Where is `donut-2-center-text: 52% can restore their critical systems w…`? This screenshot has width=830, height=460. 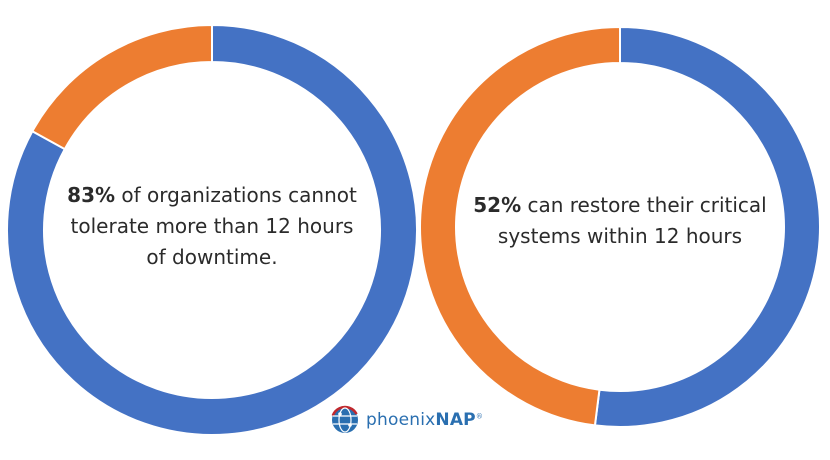
donut-2-center-text: 52% can restore their critical systems w… is located at coordinates (620, 221).